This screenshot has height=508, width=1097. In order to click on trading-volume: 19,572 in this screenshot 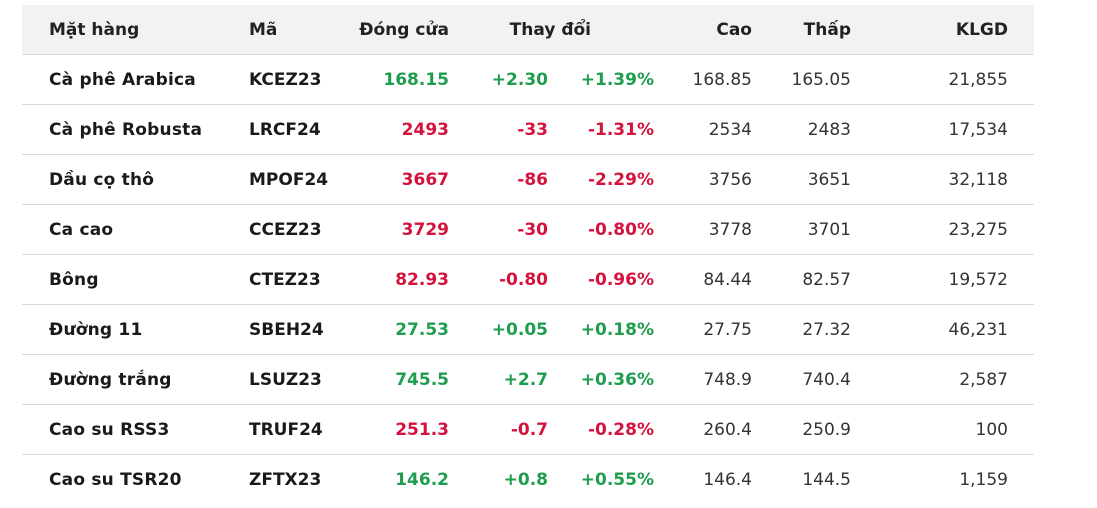, I will do `click(978, 279)`.